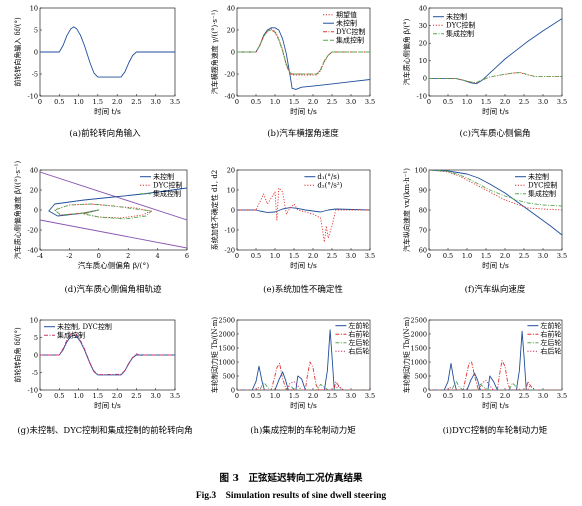  I want to click on y-axis-label: 汽车质心侧偏角速度 β̇/((°)·s⁻¹), so click(17, 210).